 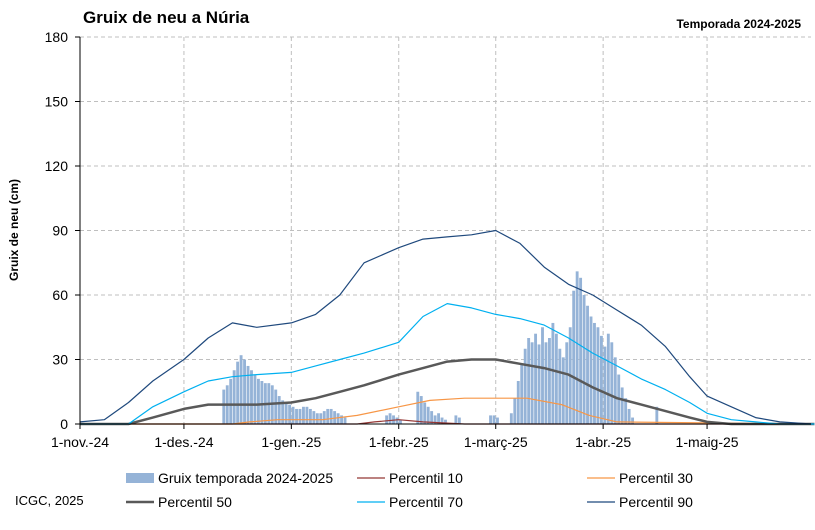 What do you see at coordinates (707, 442) in the screenshot?
I see `x-tick-label: 1-maig-25` at bounding box center [707, 442].